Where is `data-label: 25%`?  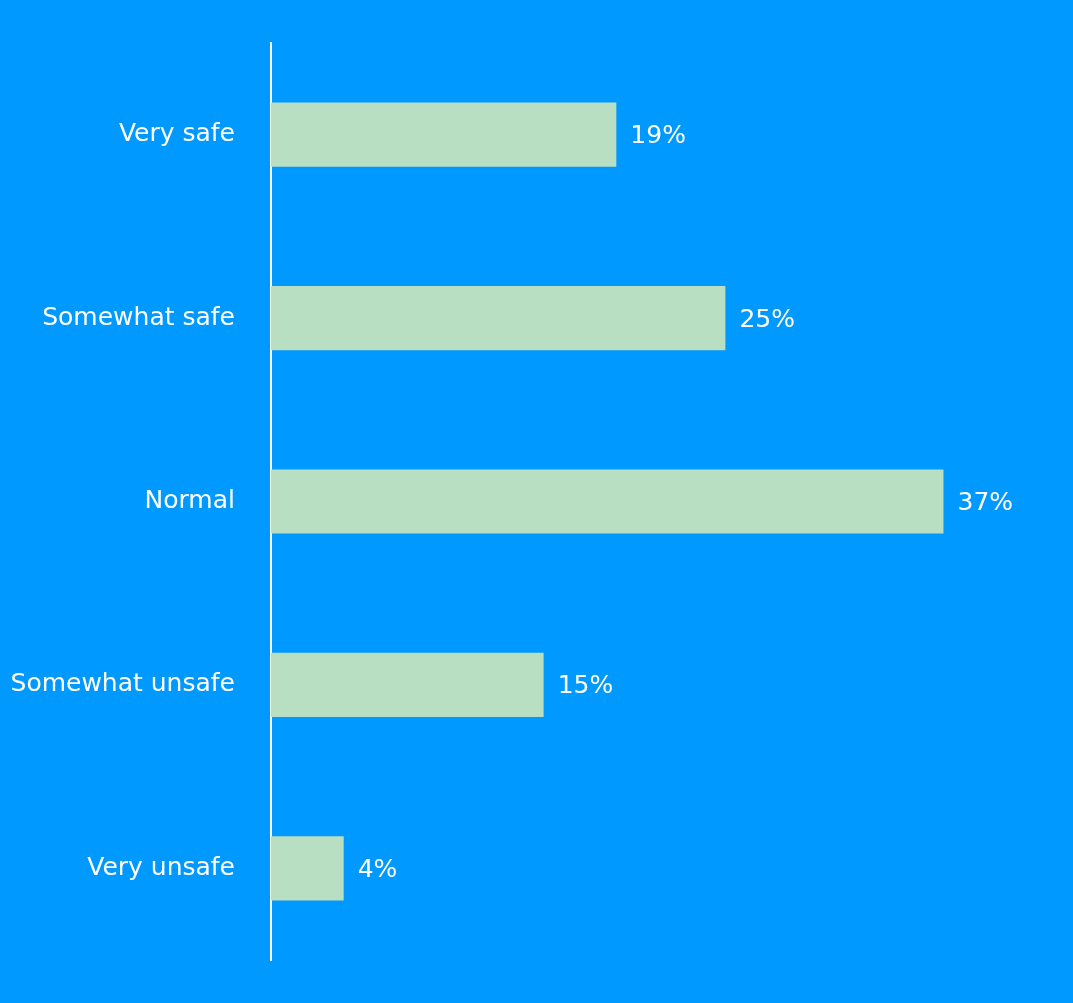
data-label: 25% is located at coordinates (767, 318).